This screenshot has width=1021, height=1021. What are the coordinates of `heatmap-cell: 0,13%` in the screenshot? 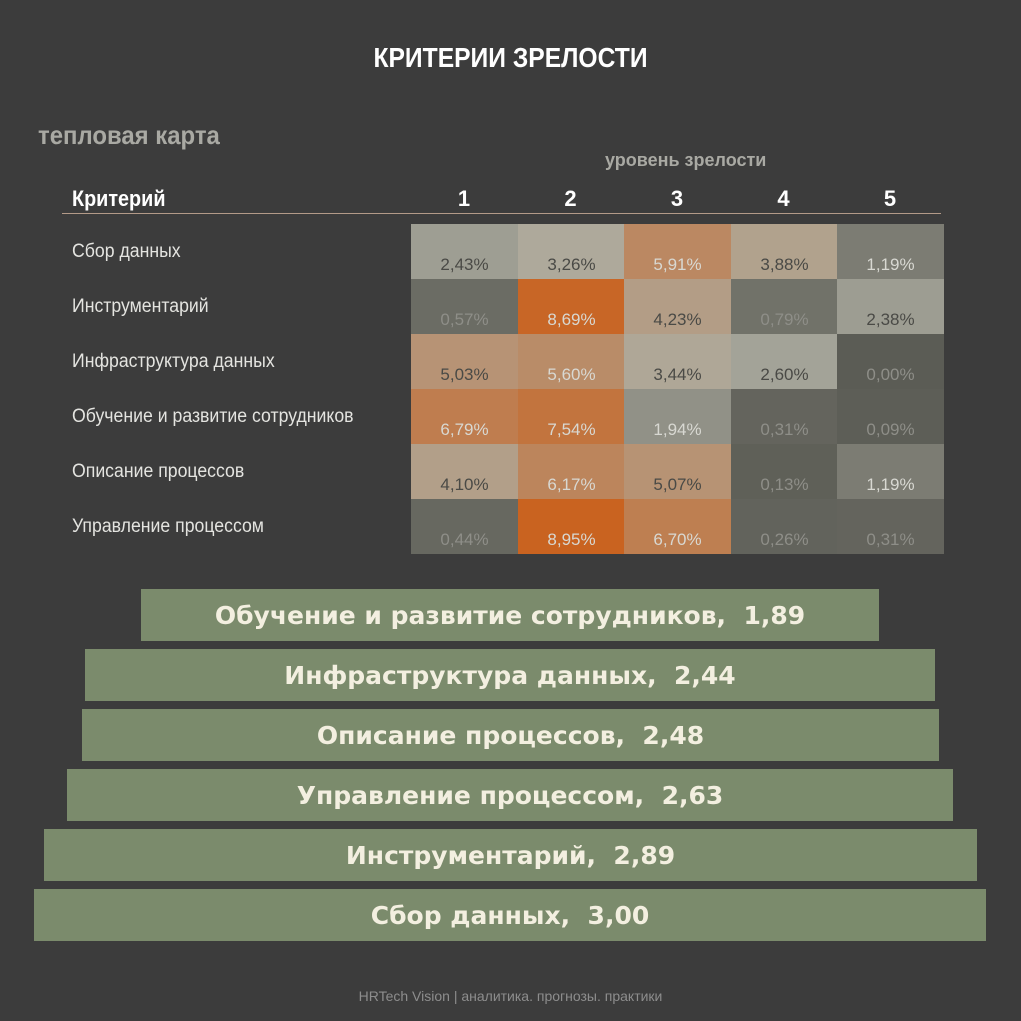 It's located at (784, 471).